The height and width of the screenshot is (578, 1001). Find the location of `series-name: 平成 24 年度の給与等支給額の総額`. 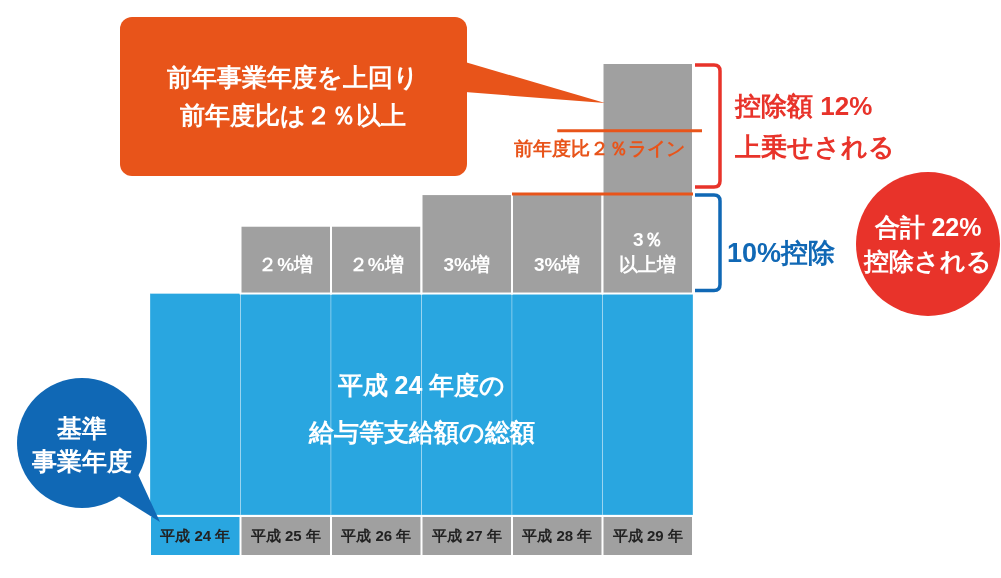

series-name: 平成 24 年度の給与等支給額の総額 is located at coordinates (421, 408).